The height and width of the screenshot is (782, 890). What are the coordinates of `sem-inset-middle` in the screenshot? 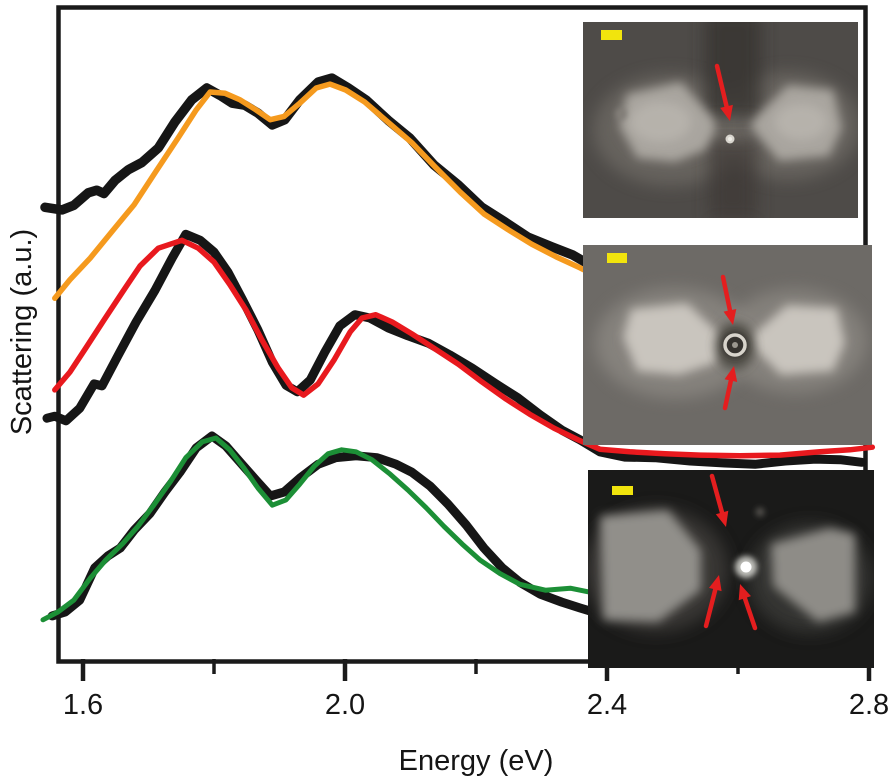 It's located at (727, 345).